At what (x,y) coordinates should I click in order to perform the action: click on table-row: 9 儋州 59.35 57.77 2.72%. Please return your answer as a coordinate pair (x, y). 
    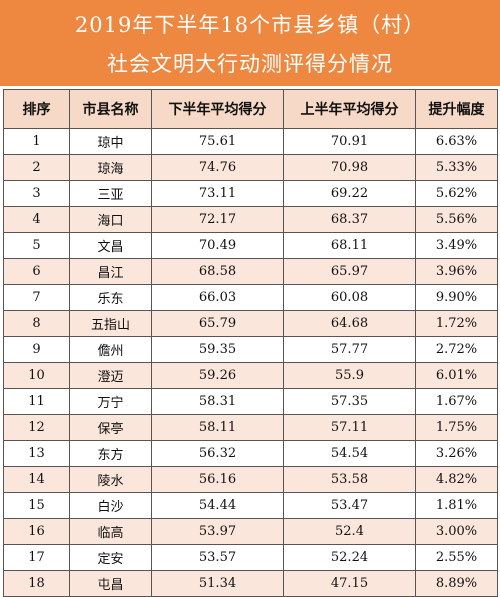
    Looking at the image, I should click on (250, 349).